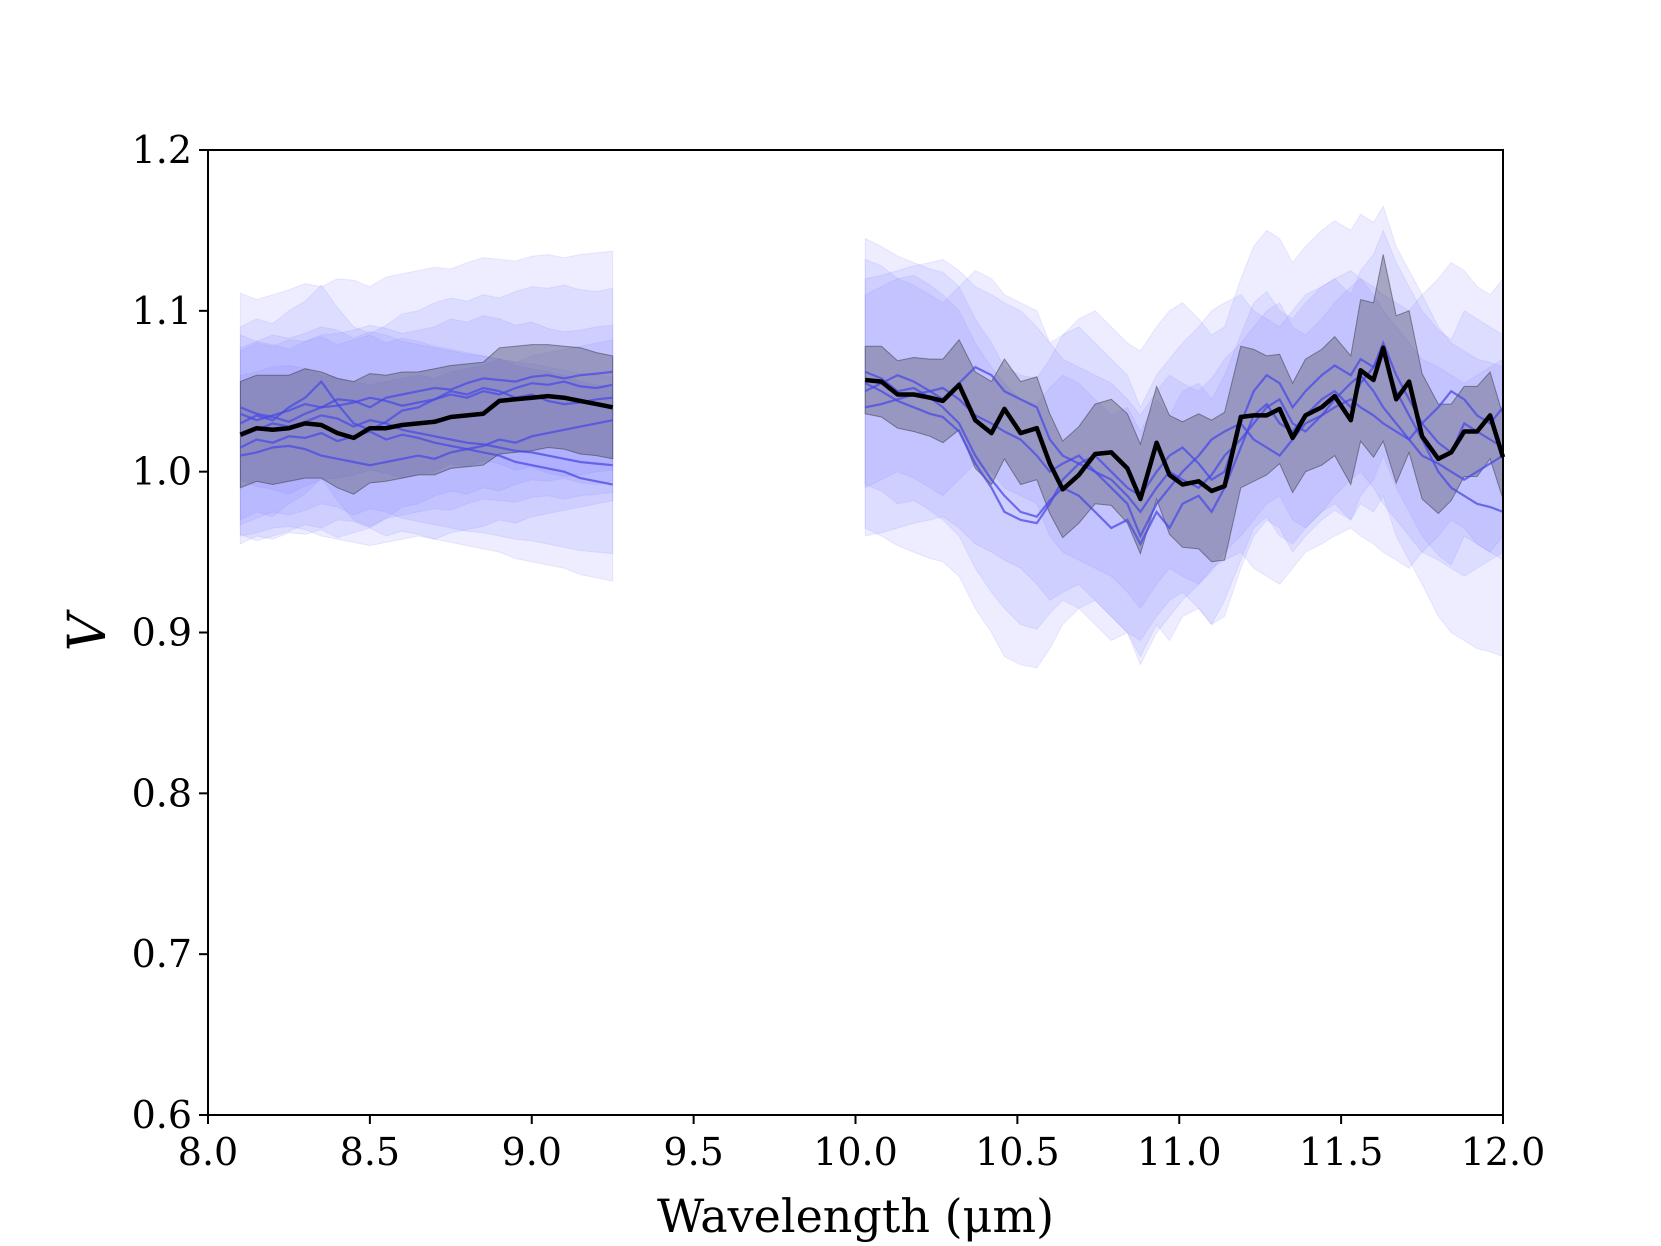  I want to click on y-tick-label: 1.1, so click(162, 311).